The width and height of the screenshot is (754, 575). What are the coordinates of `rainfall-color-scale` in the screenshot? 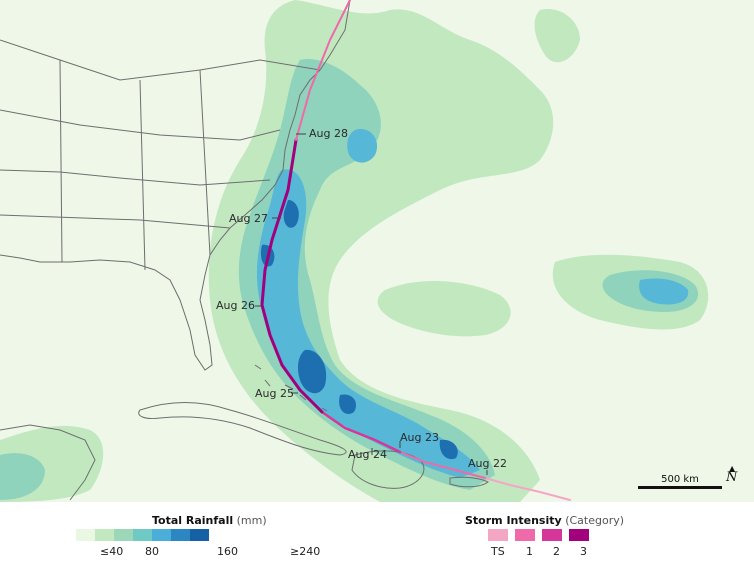 It's located at (142, 535).